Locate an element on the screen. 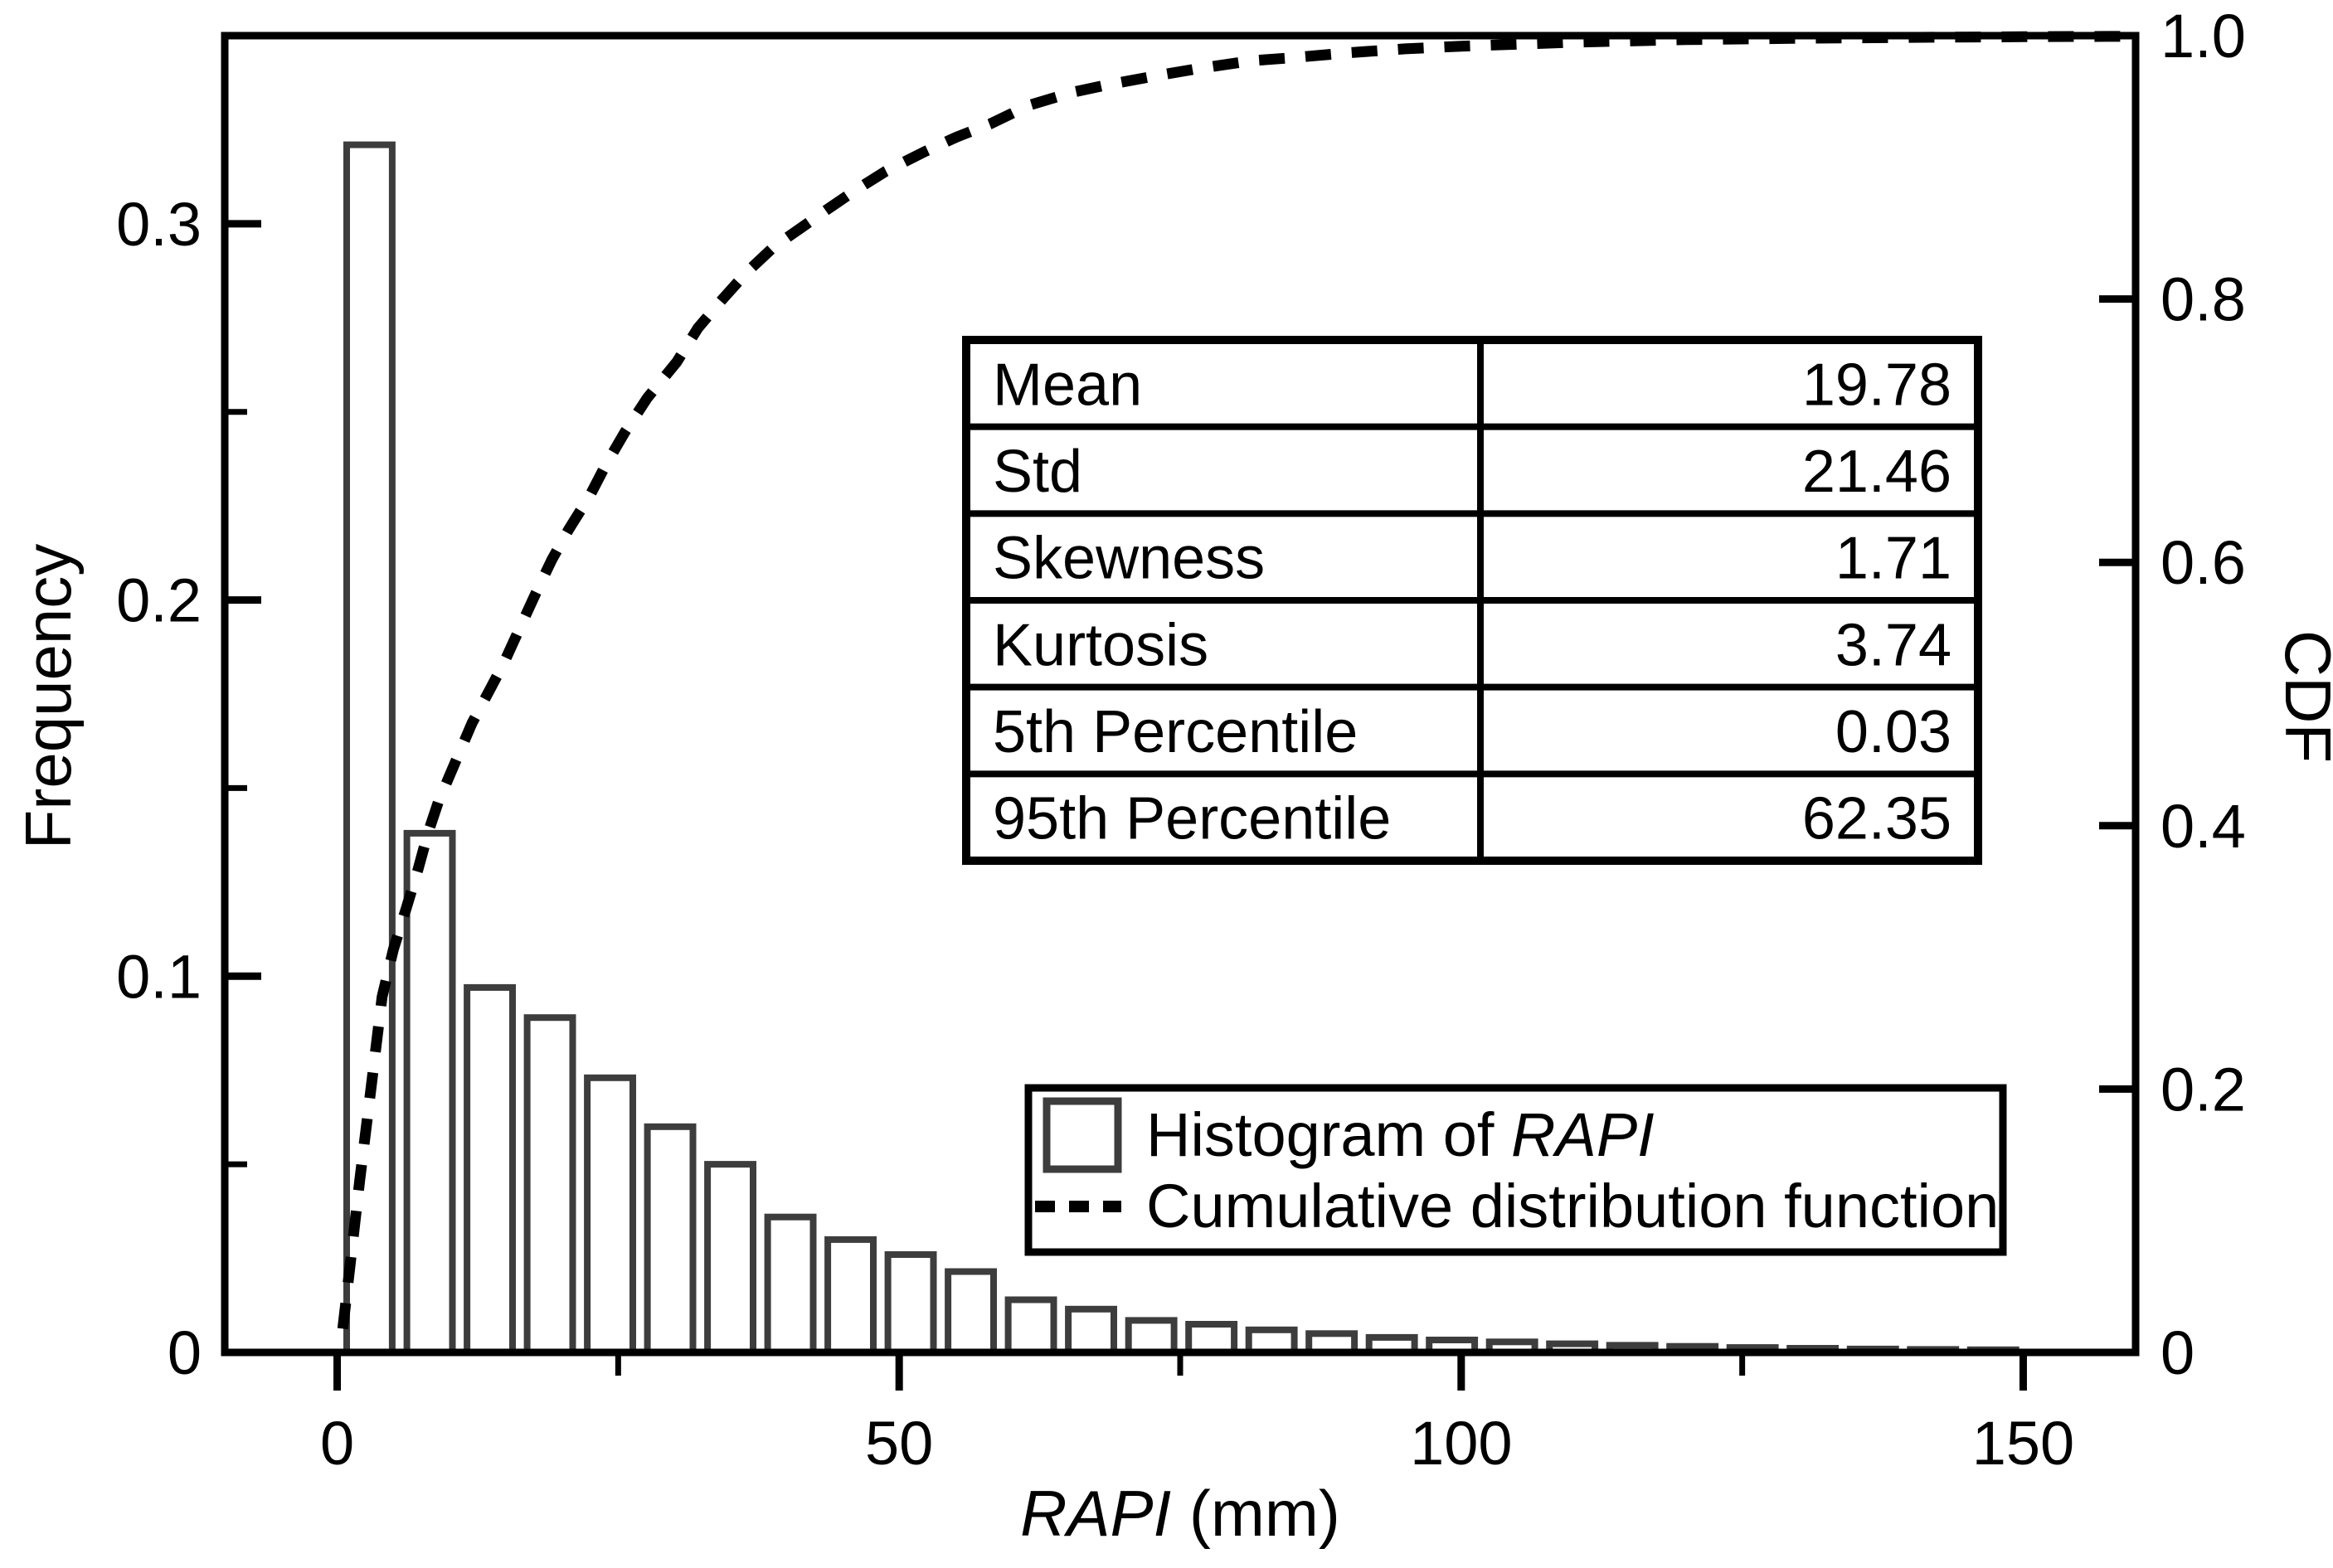  legend-histogram-marker is located at coordinates (1082, 1135).